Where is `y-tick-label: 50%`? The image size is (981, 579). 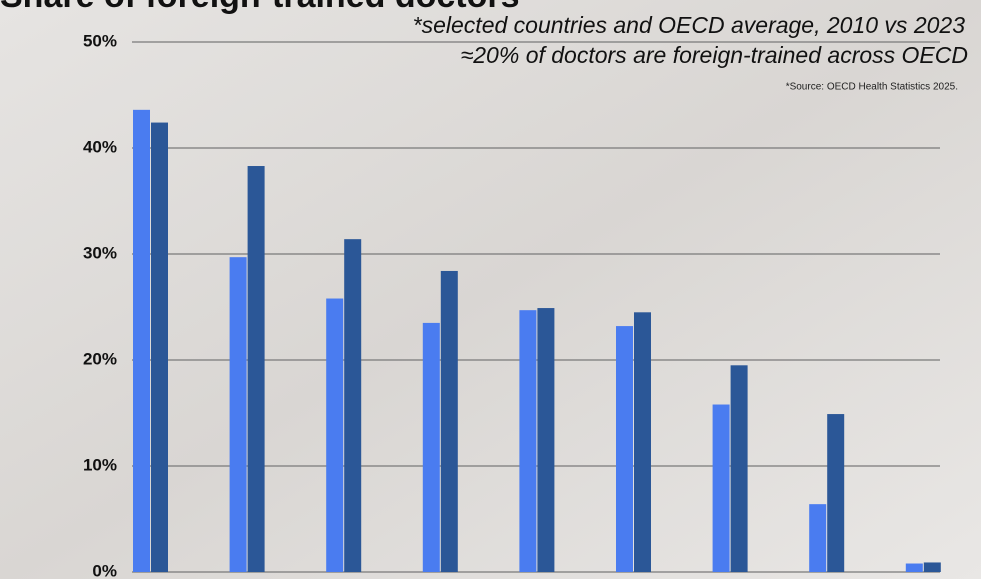 y-tick-label: 50% is located at coordinates (100, 40).